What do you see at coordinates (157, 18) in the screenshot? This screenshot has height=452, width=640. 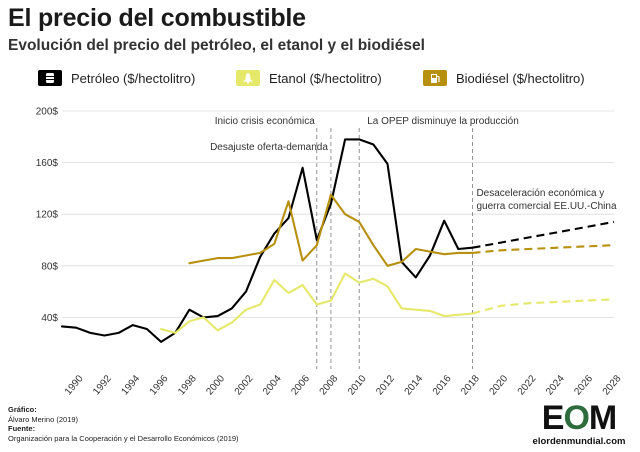 I see `page-title: El precio del combustible` at bounding box center [157, 18].